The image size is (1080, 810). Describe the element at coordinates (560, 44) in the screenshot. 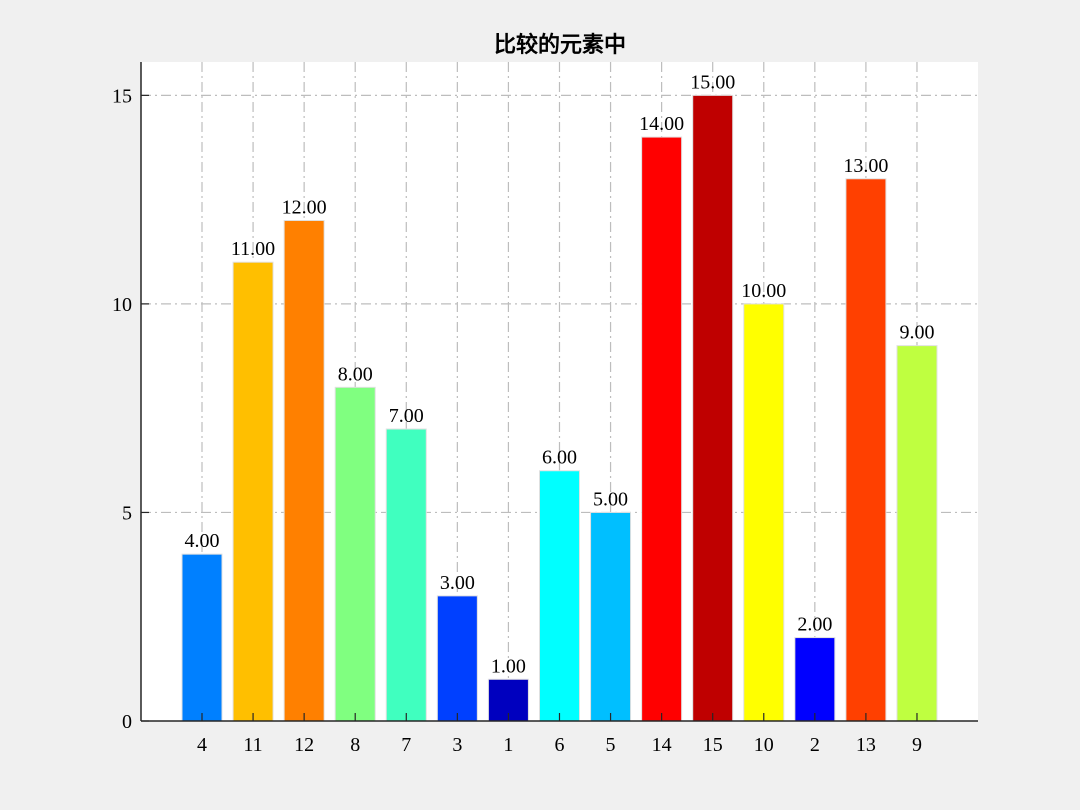

I see `chart-title: 比较的元素中` at that location.